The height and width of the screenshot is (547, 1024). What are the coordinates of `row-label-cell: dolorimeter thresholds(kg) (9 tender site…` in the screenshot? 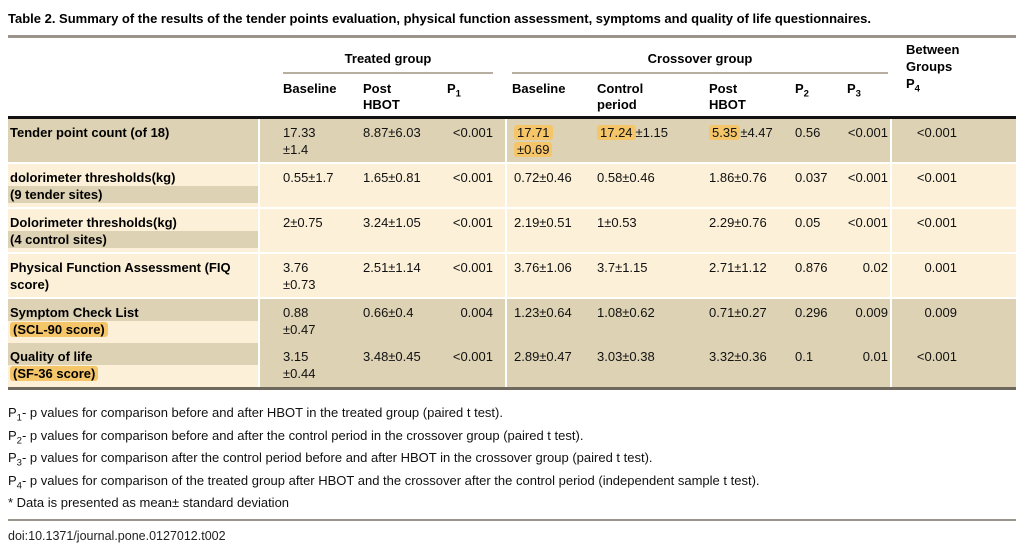 It's located at (134, 185).